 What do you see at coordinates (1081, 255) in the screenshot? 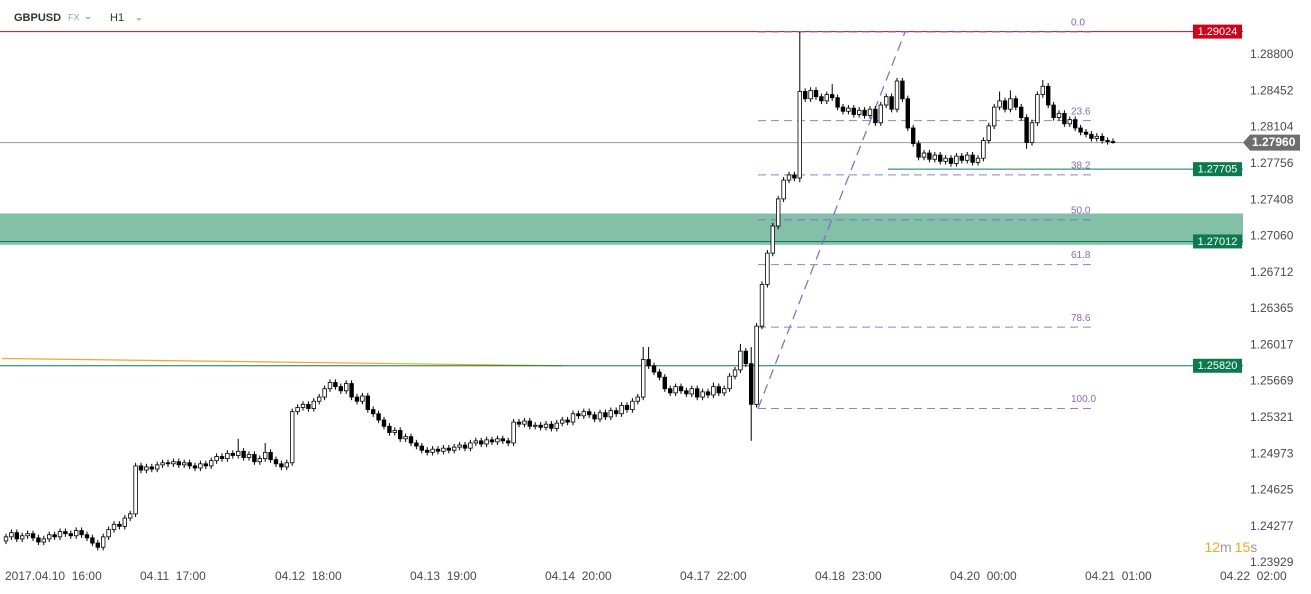
I see `fib-label: 61.8` at bounding box center [1081, 255].